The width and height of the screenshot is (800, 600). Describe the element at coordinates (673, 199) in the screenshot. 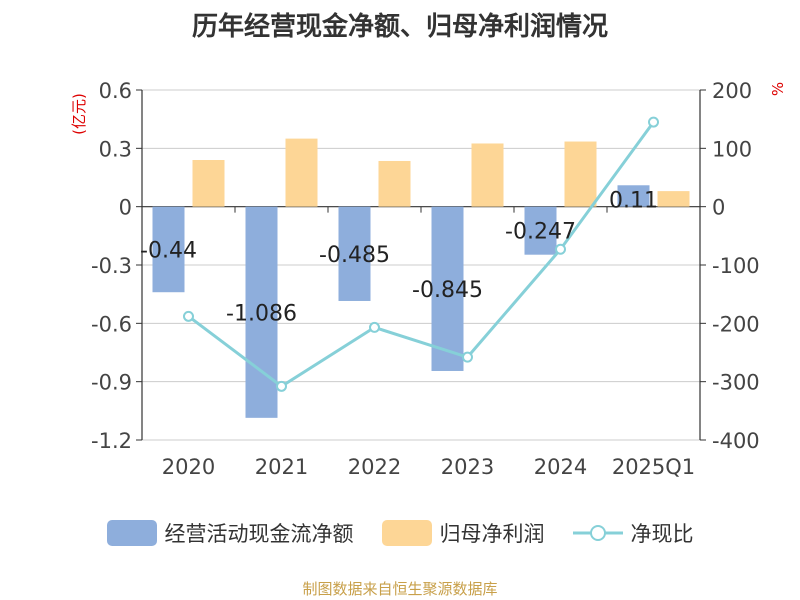

I see `bar-profit-2025Q1` at that location.